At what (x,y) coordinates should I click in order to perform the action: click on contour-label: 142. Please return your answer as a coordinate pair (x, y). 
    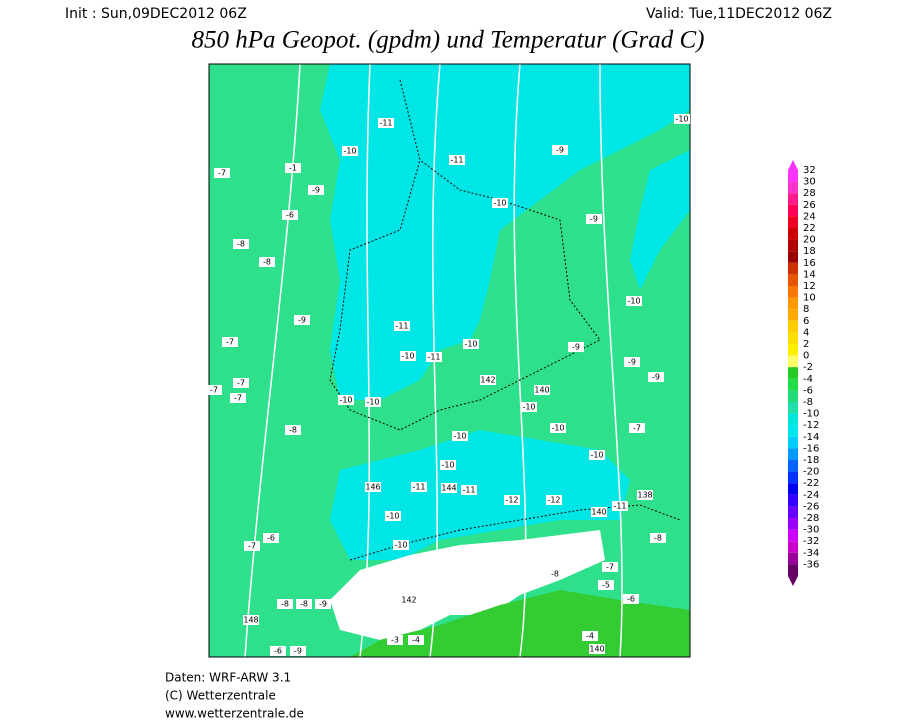
    Looking at the image, I should click on (408, 600).